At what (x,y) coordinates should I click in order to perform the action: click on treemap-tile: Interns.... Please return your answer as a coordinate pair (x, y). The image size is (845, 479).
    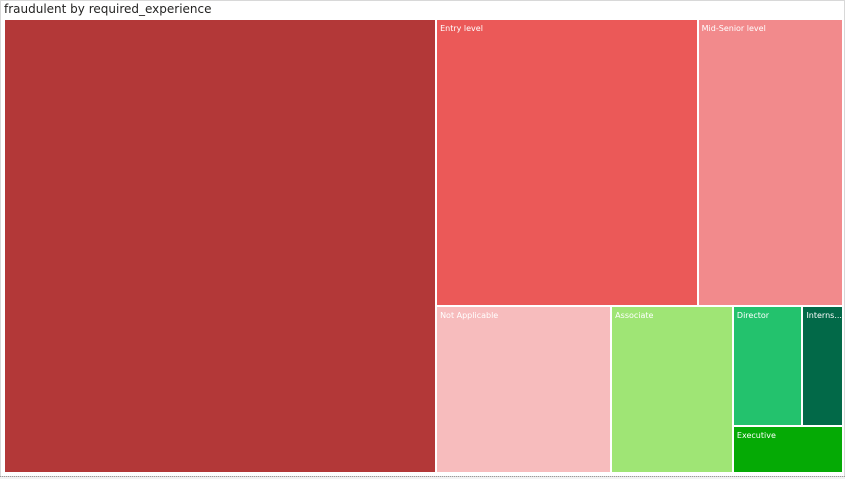
    Looking at the image, I should click on (822, 366).